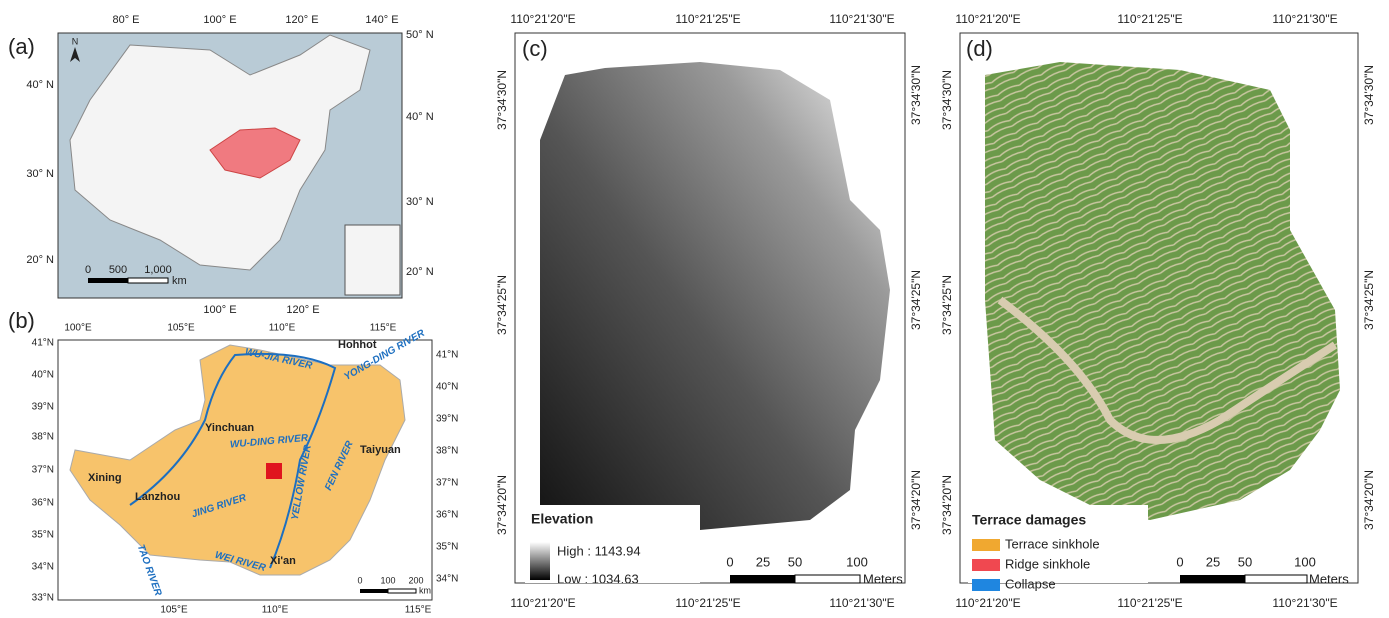 This screenshot has width=1389, height=618. I want to click on place-label: Hohhot, so click(357, 345).